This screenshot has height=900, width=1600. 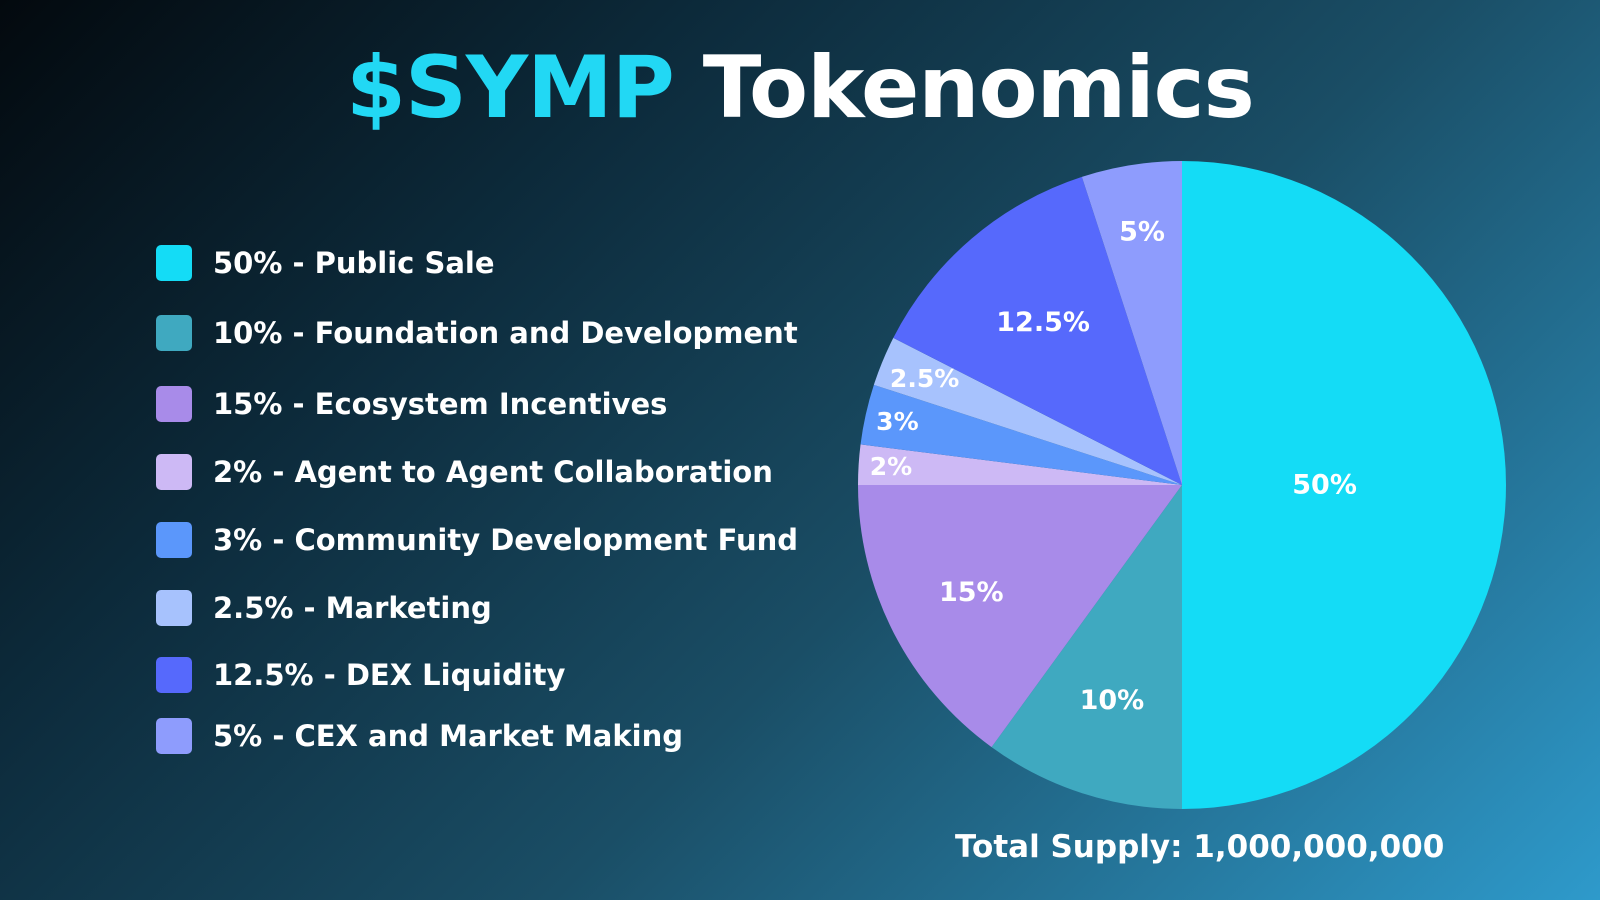 What do you see at coordinates (891, 466) in the screenshot?
I see `pie-slice-label: 2%` at bounding box center [891, 466].